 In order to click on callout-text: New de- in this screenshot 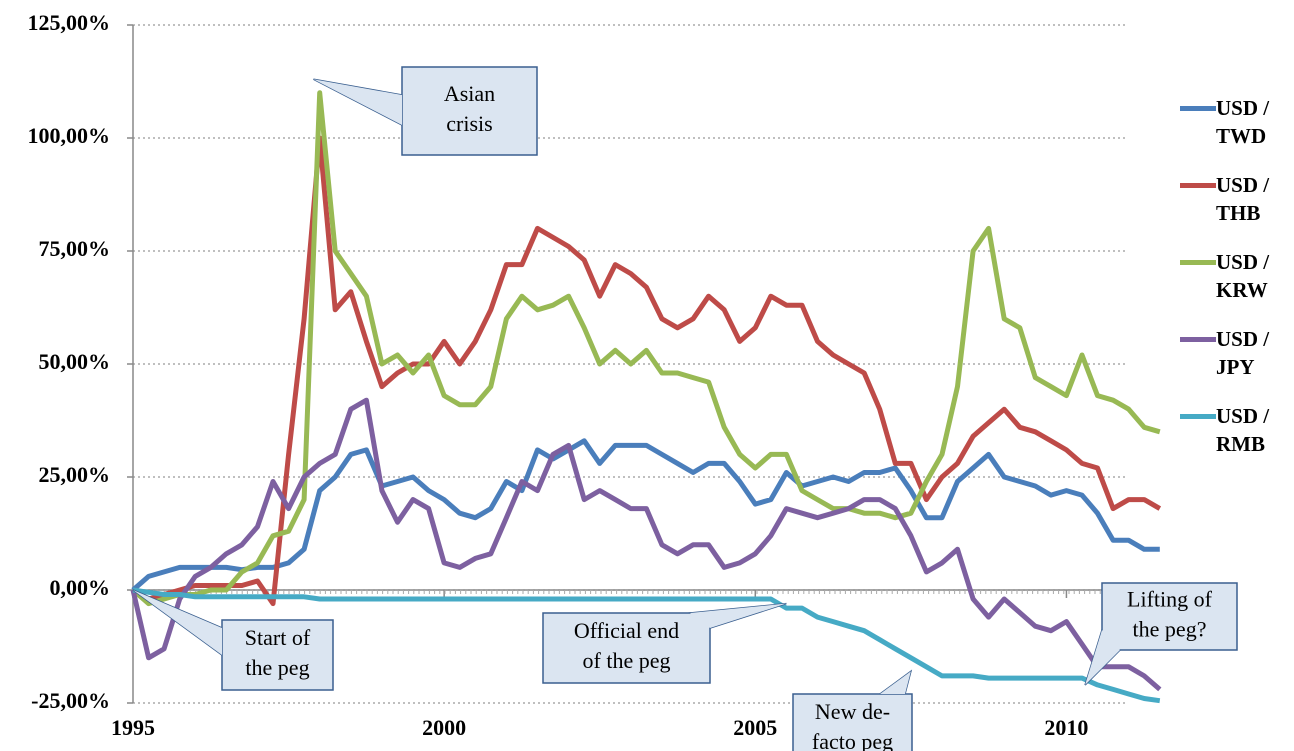, I will do `click(852, 711)`.